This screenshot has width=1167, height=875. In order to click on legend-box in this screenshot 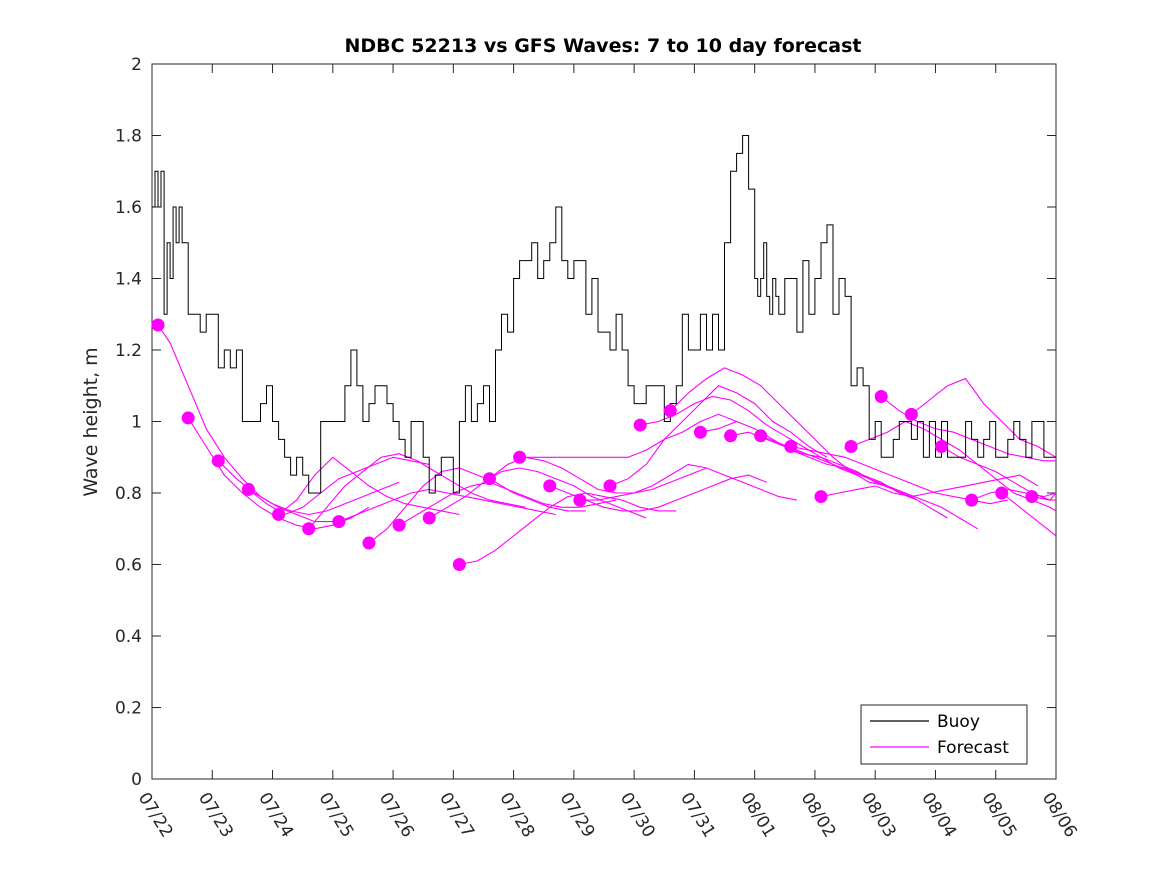, I will do `click(944, 734)`.